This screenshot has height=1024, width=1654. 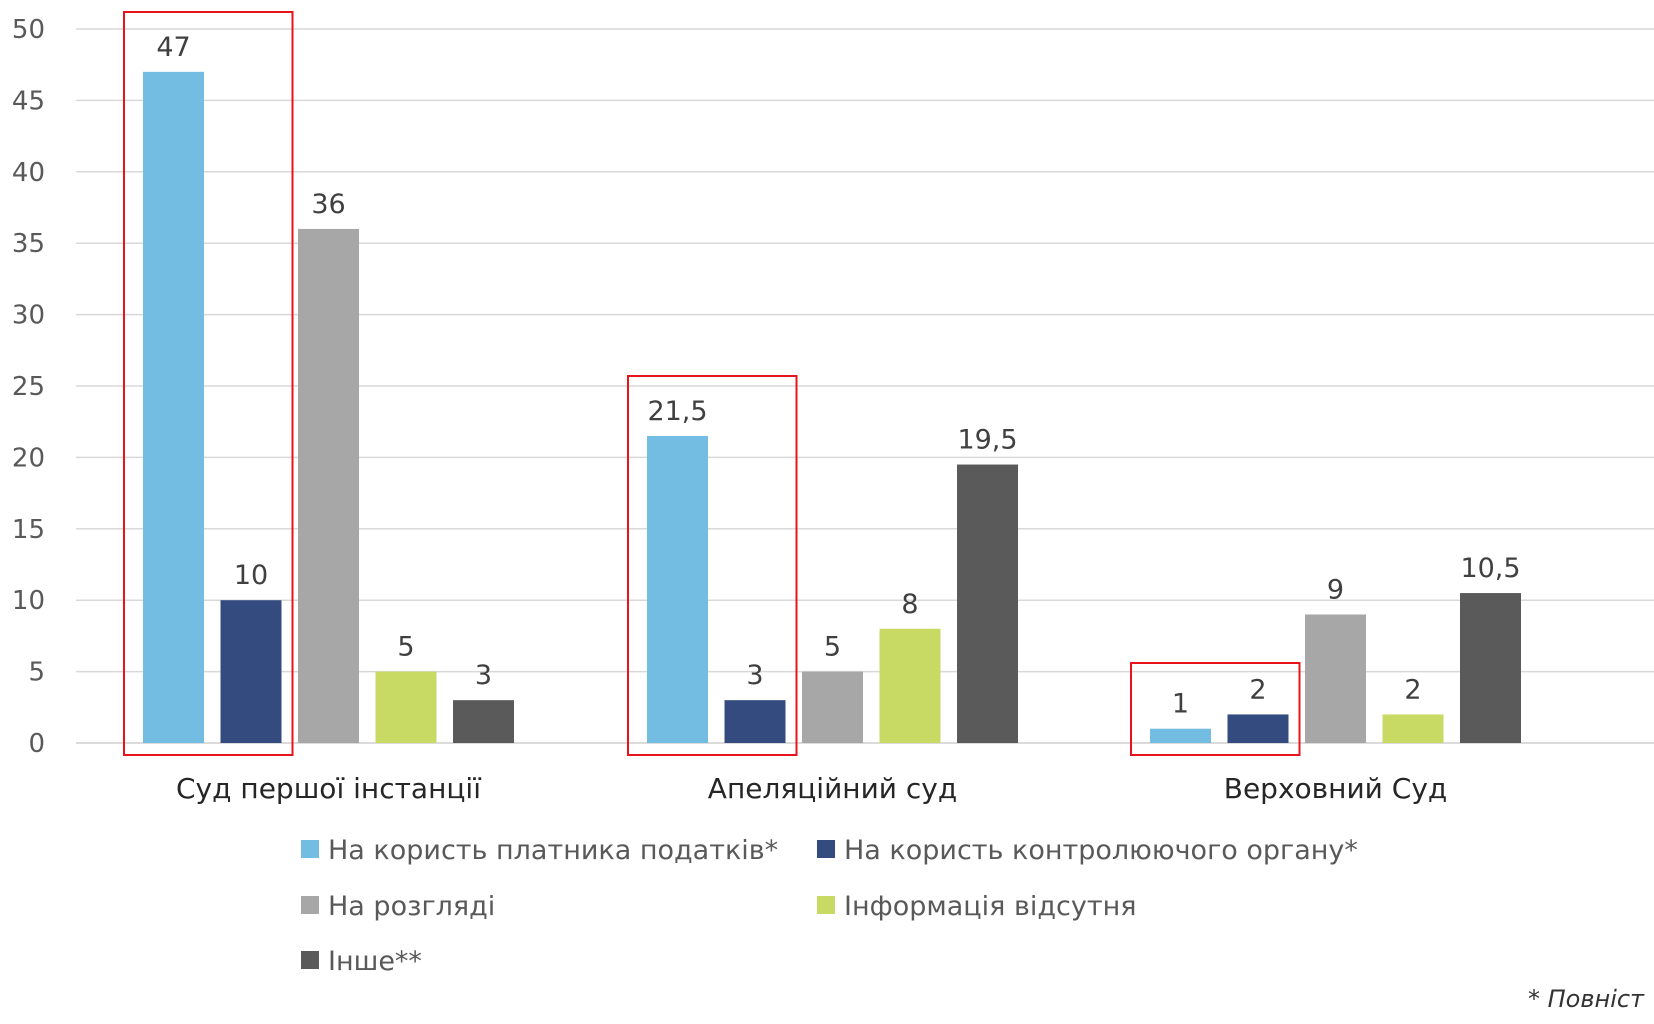 I want to click on data-label: 9, so click(x=1335, y=589).